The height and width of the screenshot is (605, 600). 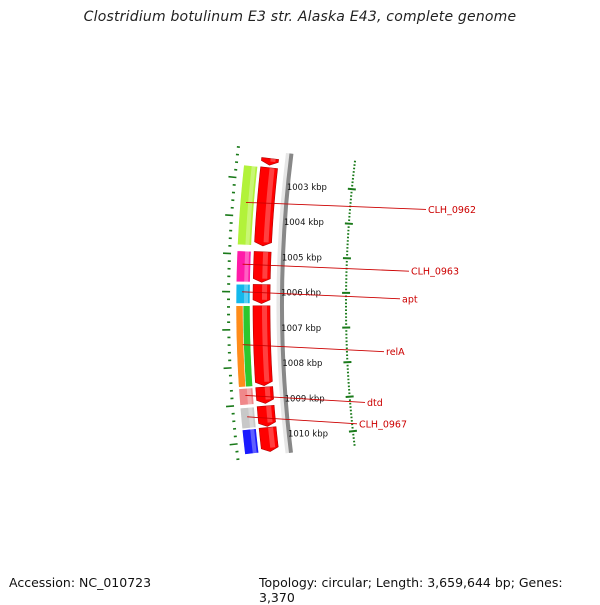 What do you see at coordinates (246, 293) in the screenshot?
I see `gene-block-highlight` at bounding box center [246, 293].